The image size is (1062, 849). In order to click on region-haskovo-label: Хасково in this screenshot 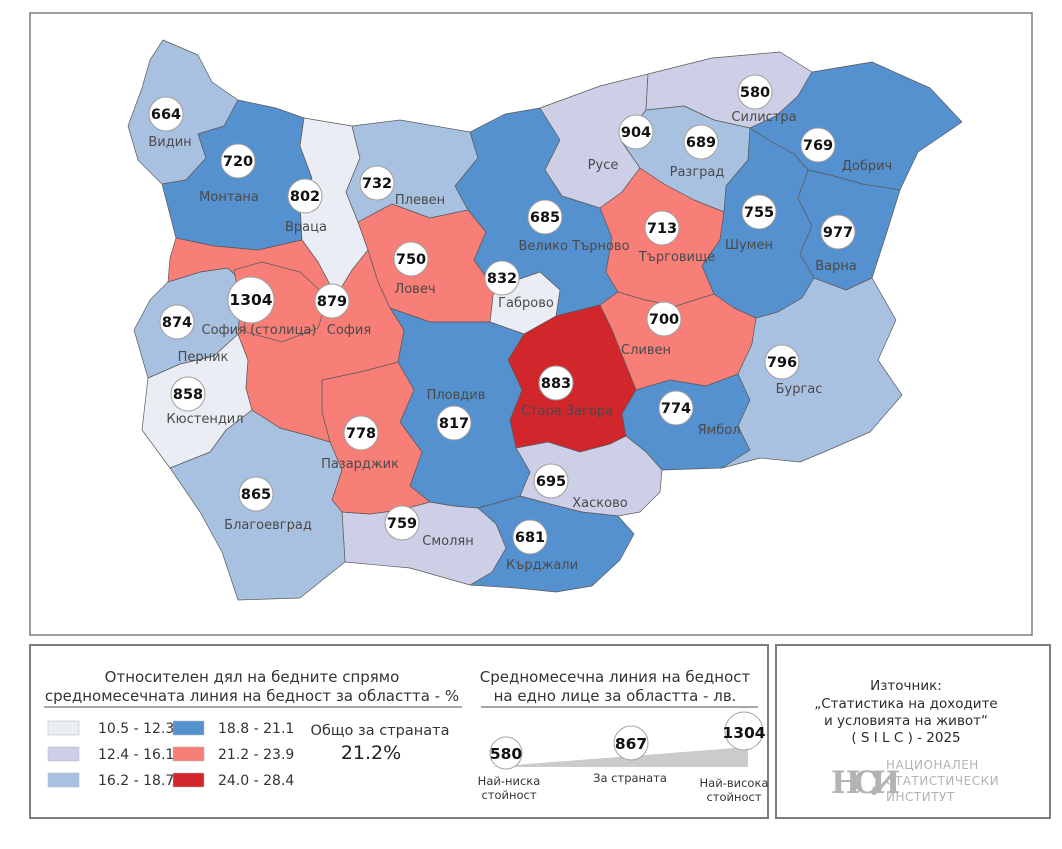, I will do `click(599, 503)`.